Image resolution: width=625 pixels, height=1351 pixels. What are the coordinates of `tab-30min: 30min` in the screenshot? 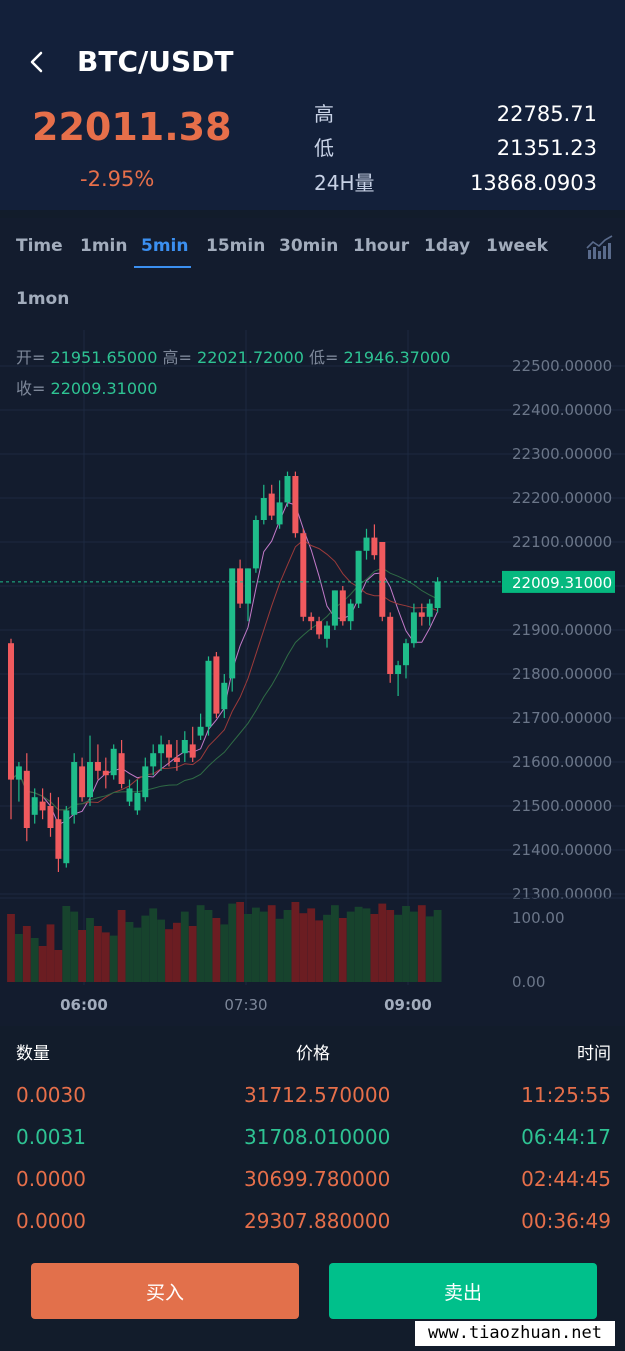 It's located at (309, 246).